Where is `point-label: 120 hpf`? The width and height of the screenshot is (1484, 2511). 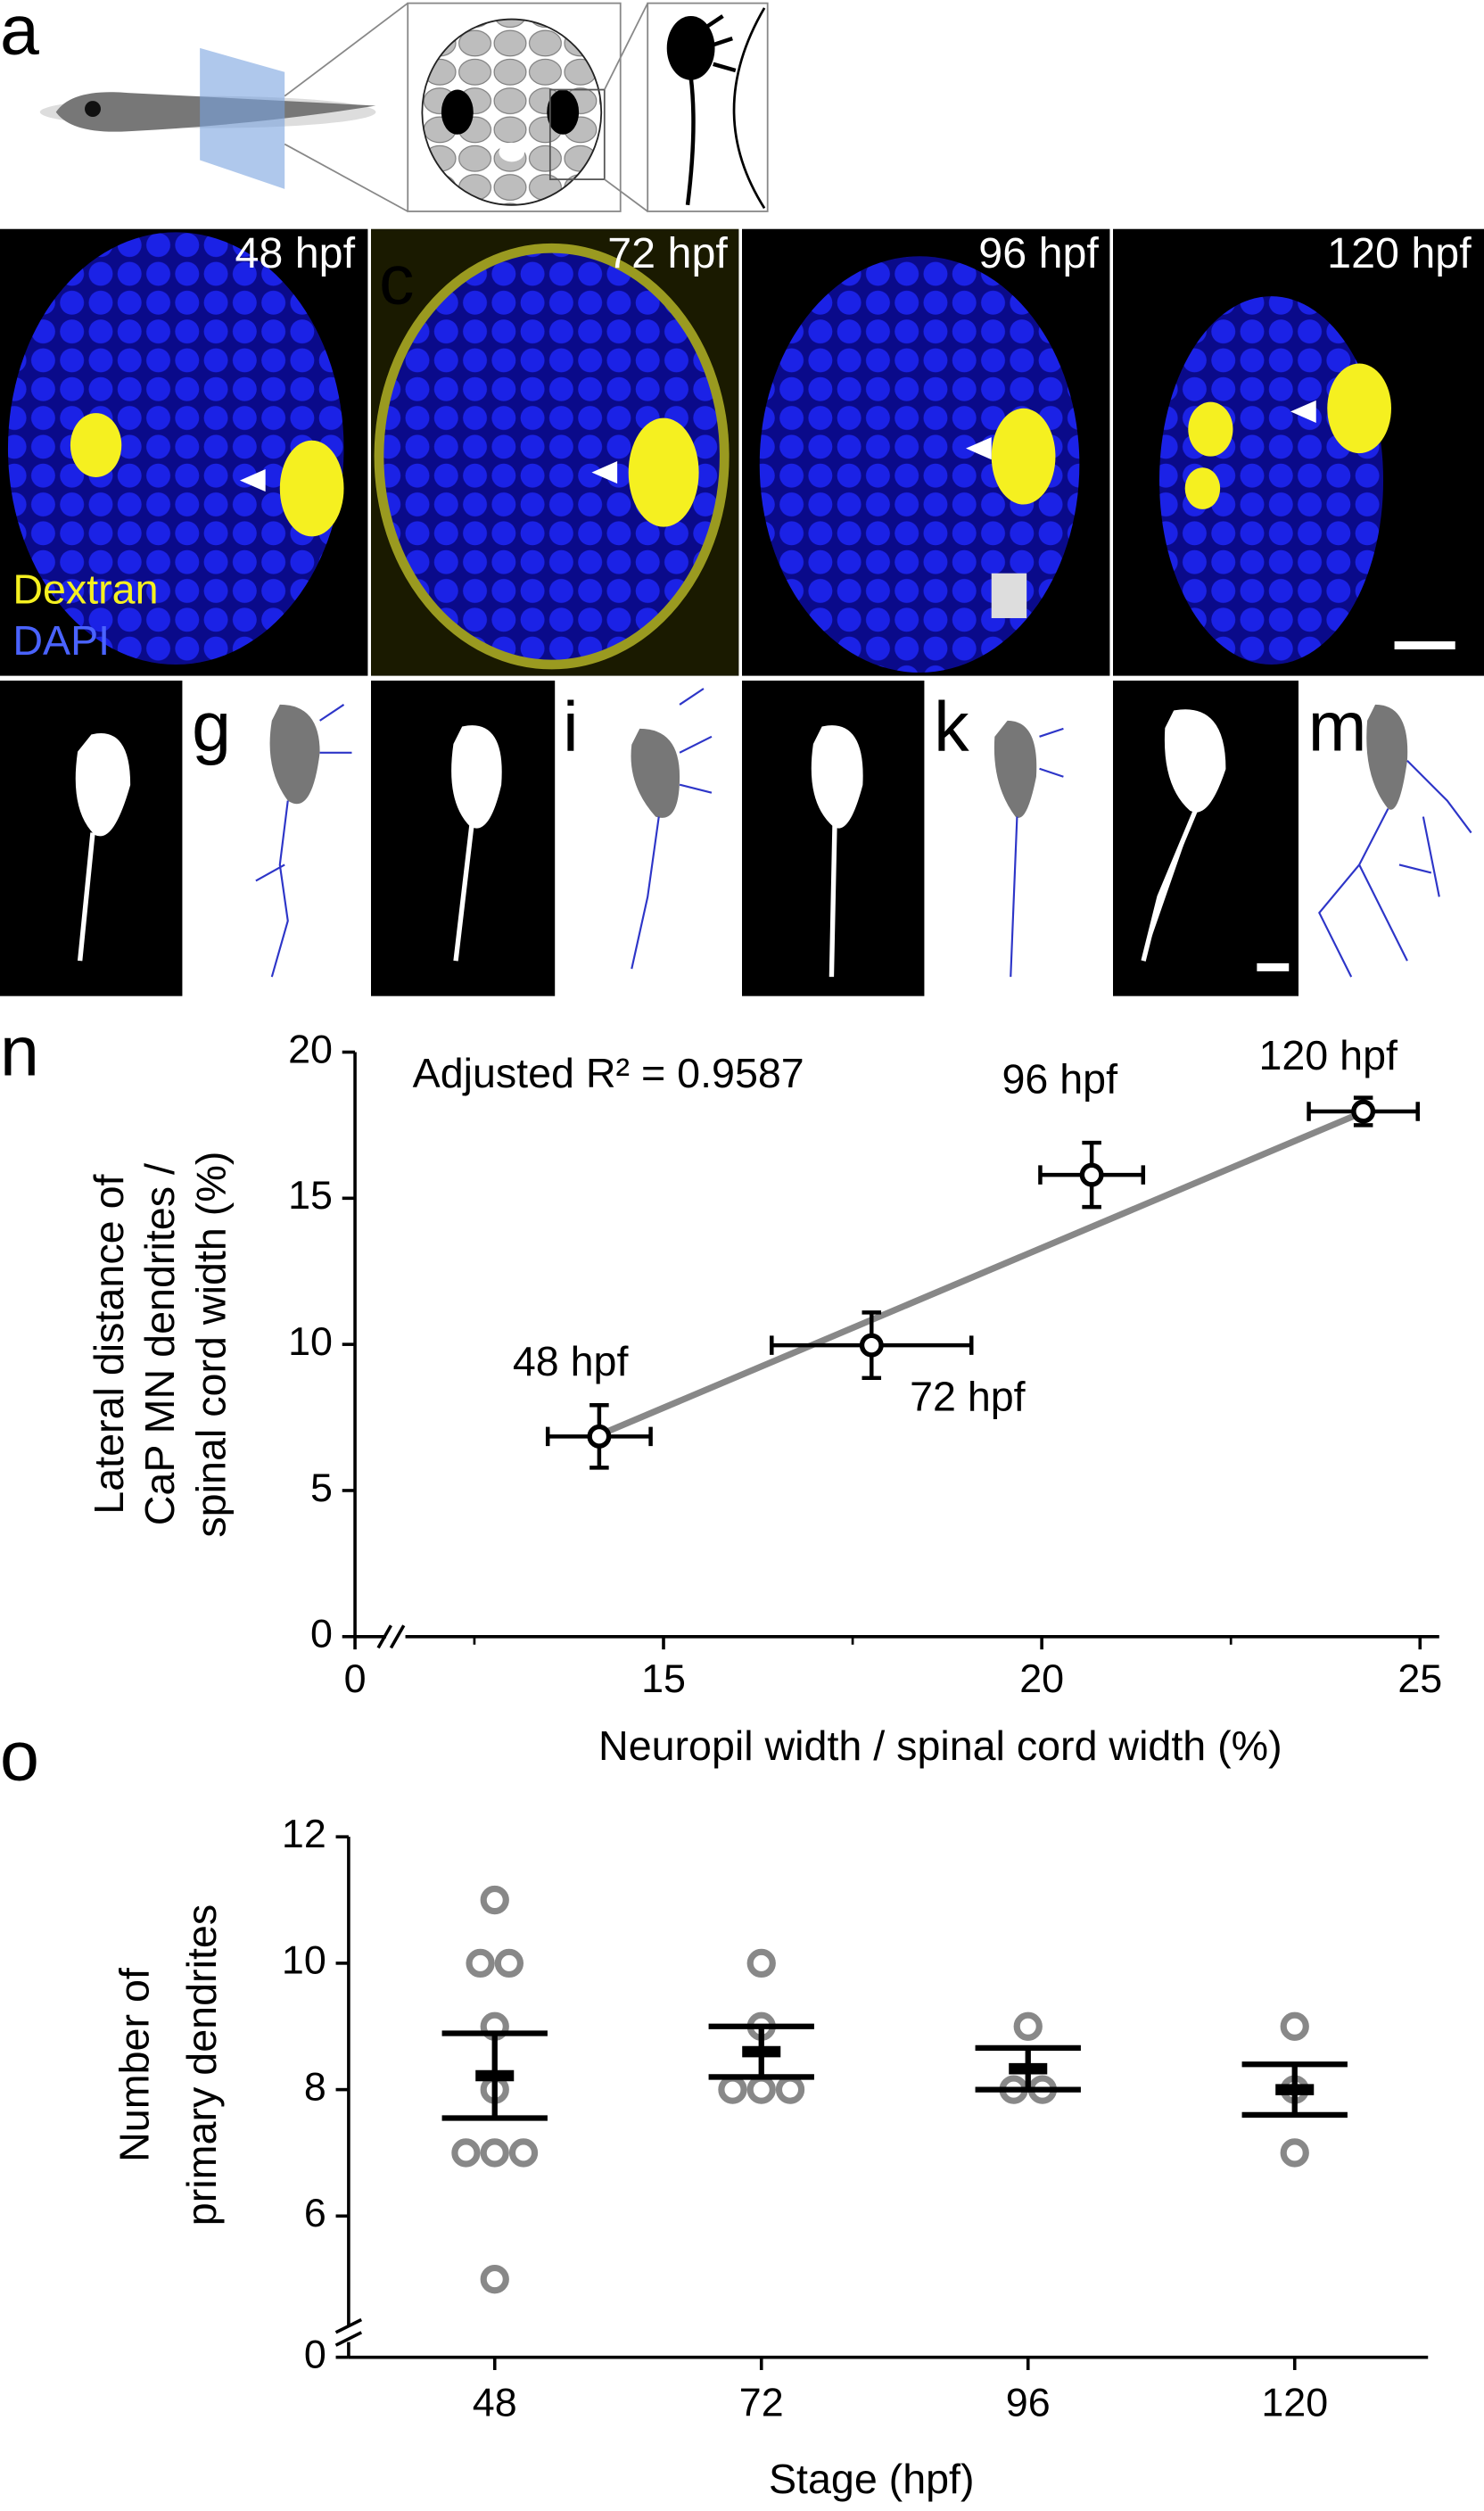
point-label: 120 hpf is located at coordinates (1328, 1055).